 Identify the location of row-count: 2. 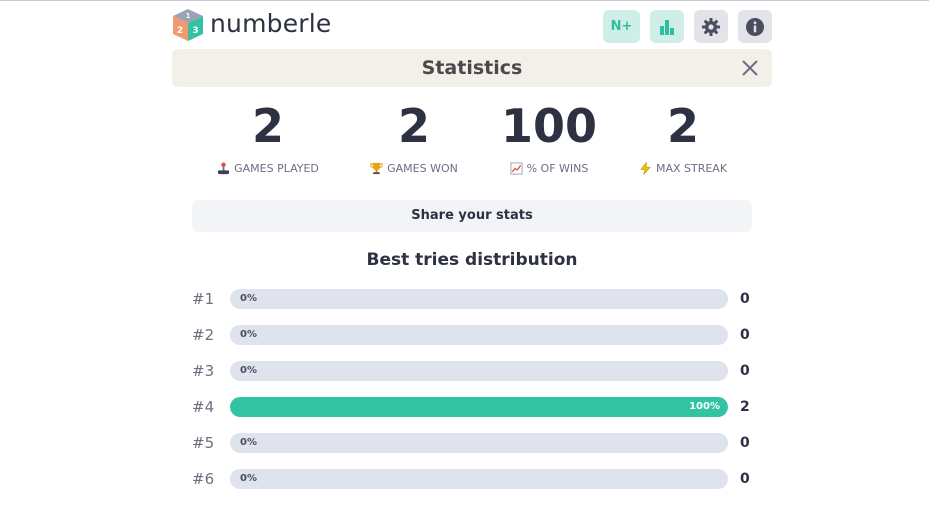
(745, 407).